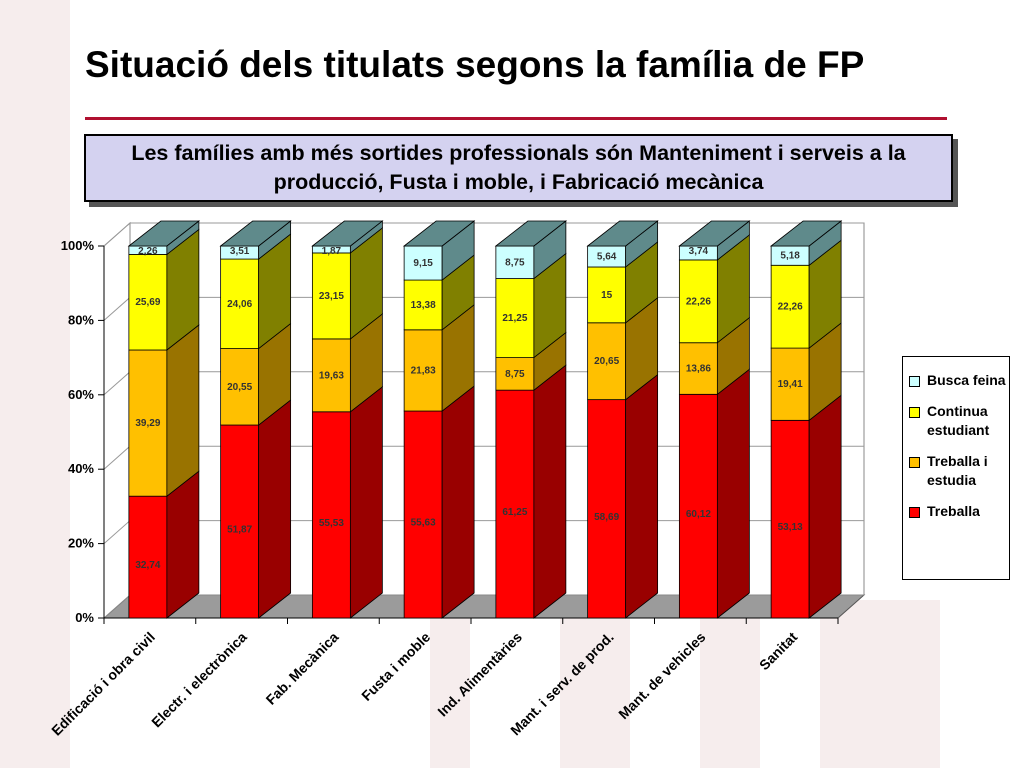 The width and height of the screenshot is (1024, 768). I want to click on data-label: 19,41, so click(790, 384).